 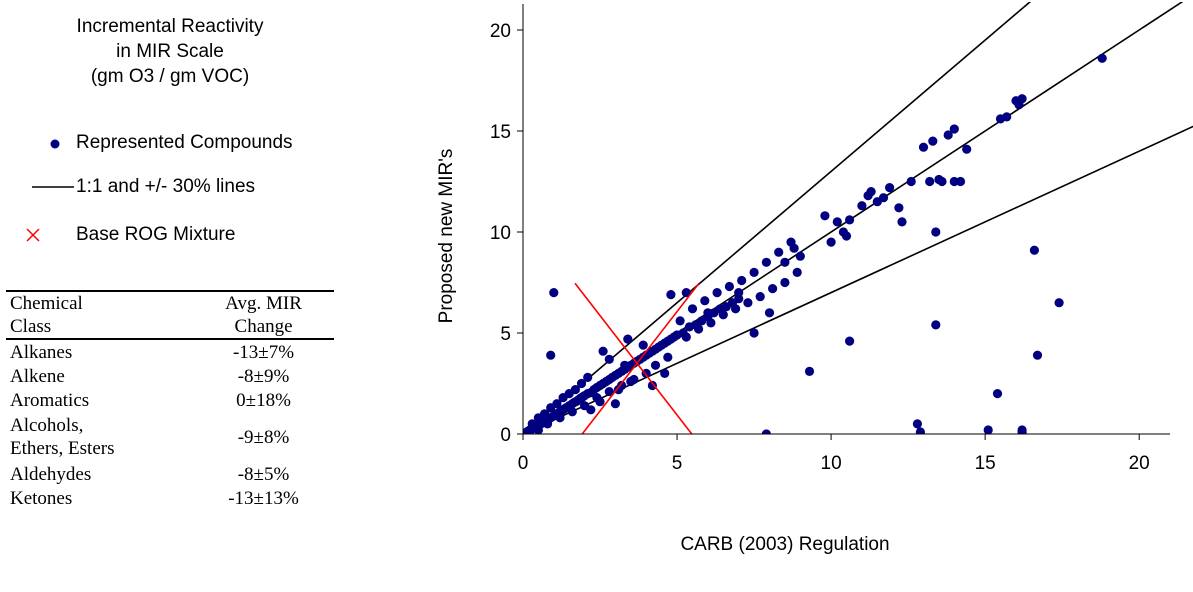 What do you see at coordinates (263, 352) in the screenshot?
I see `cell-change: -13±7%` at bounding box center [263, 352].